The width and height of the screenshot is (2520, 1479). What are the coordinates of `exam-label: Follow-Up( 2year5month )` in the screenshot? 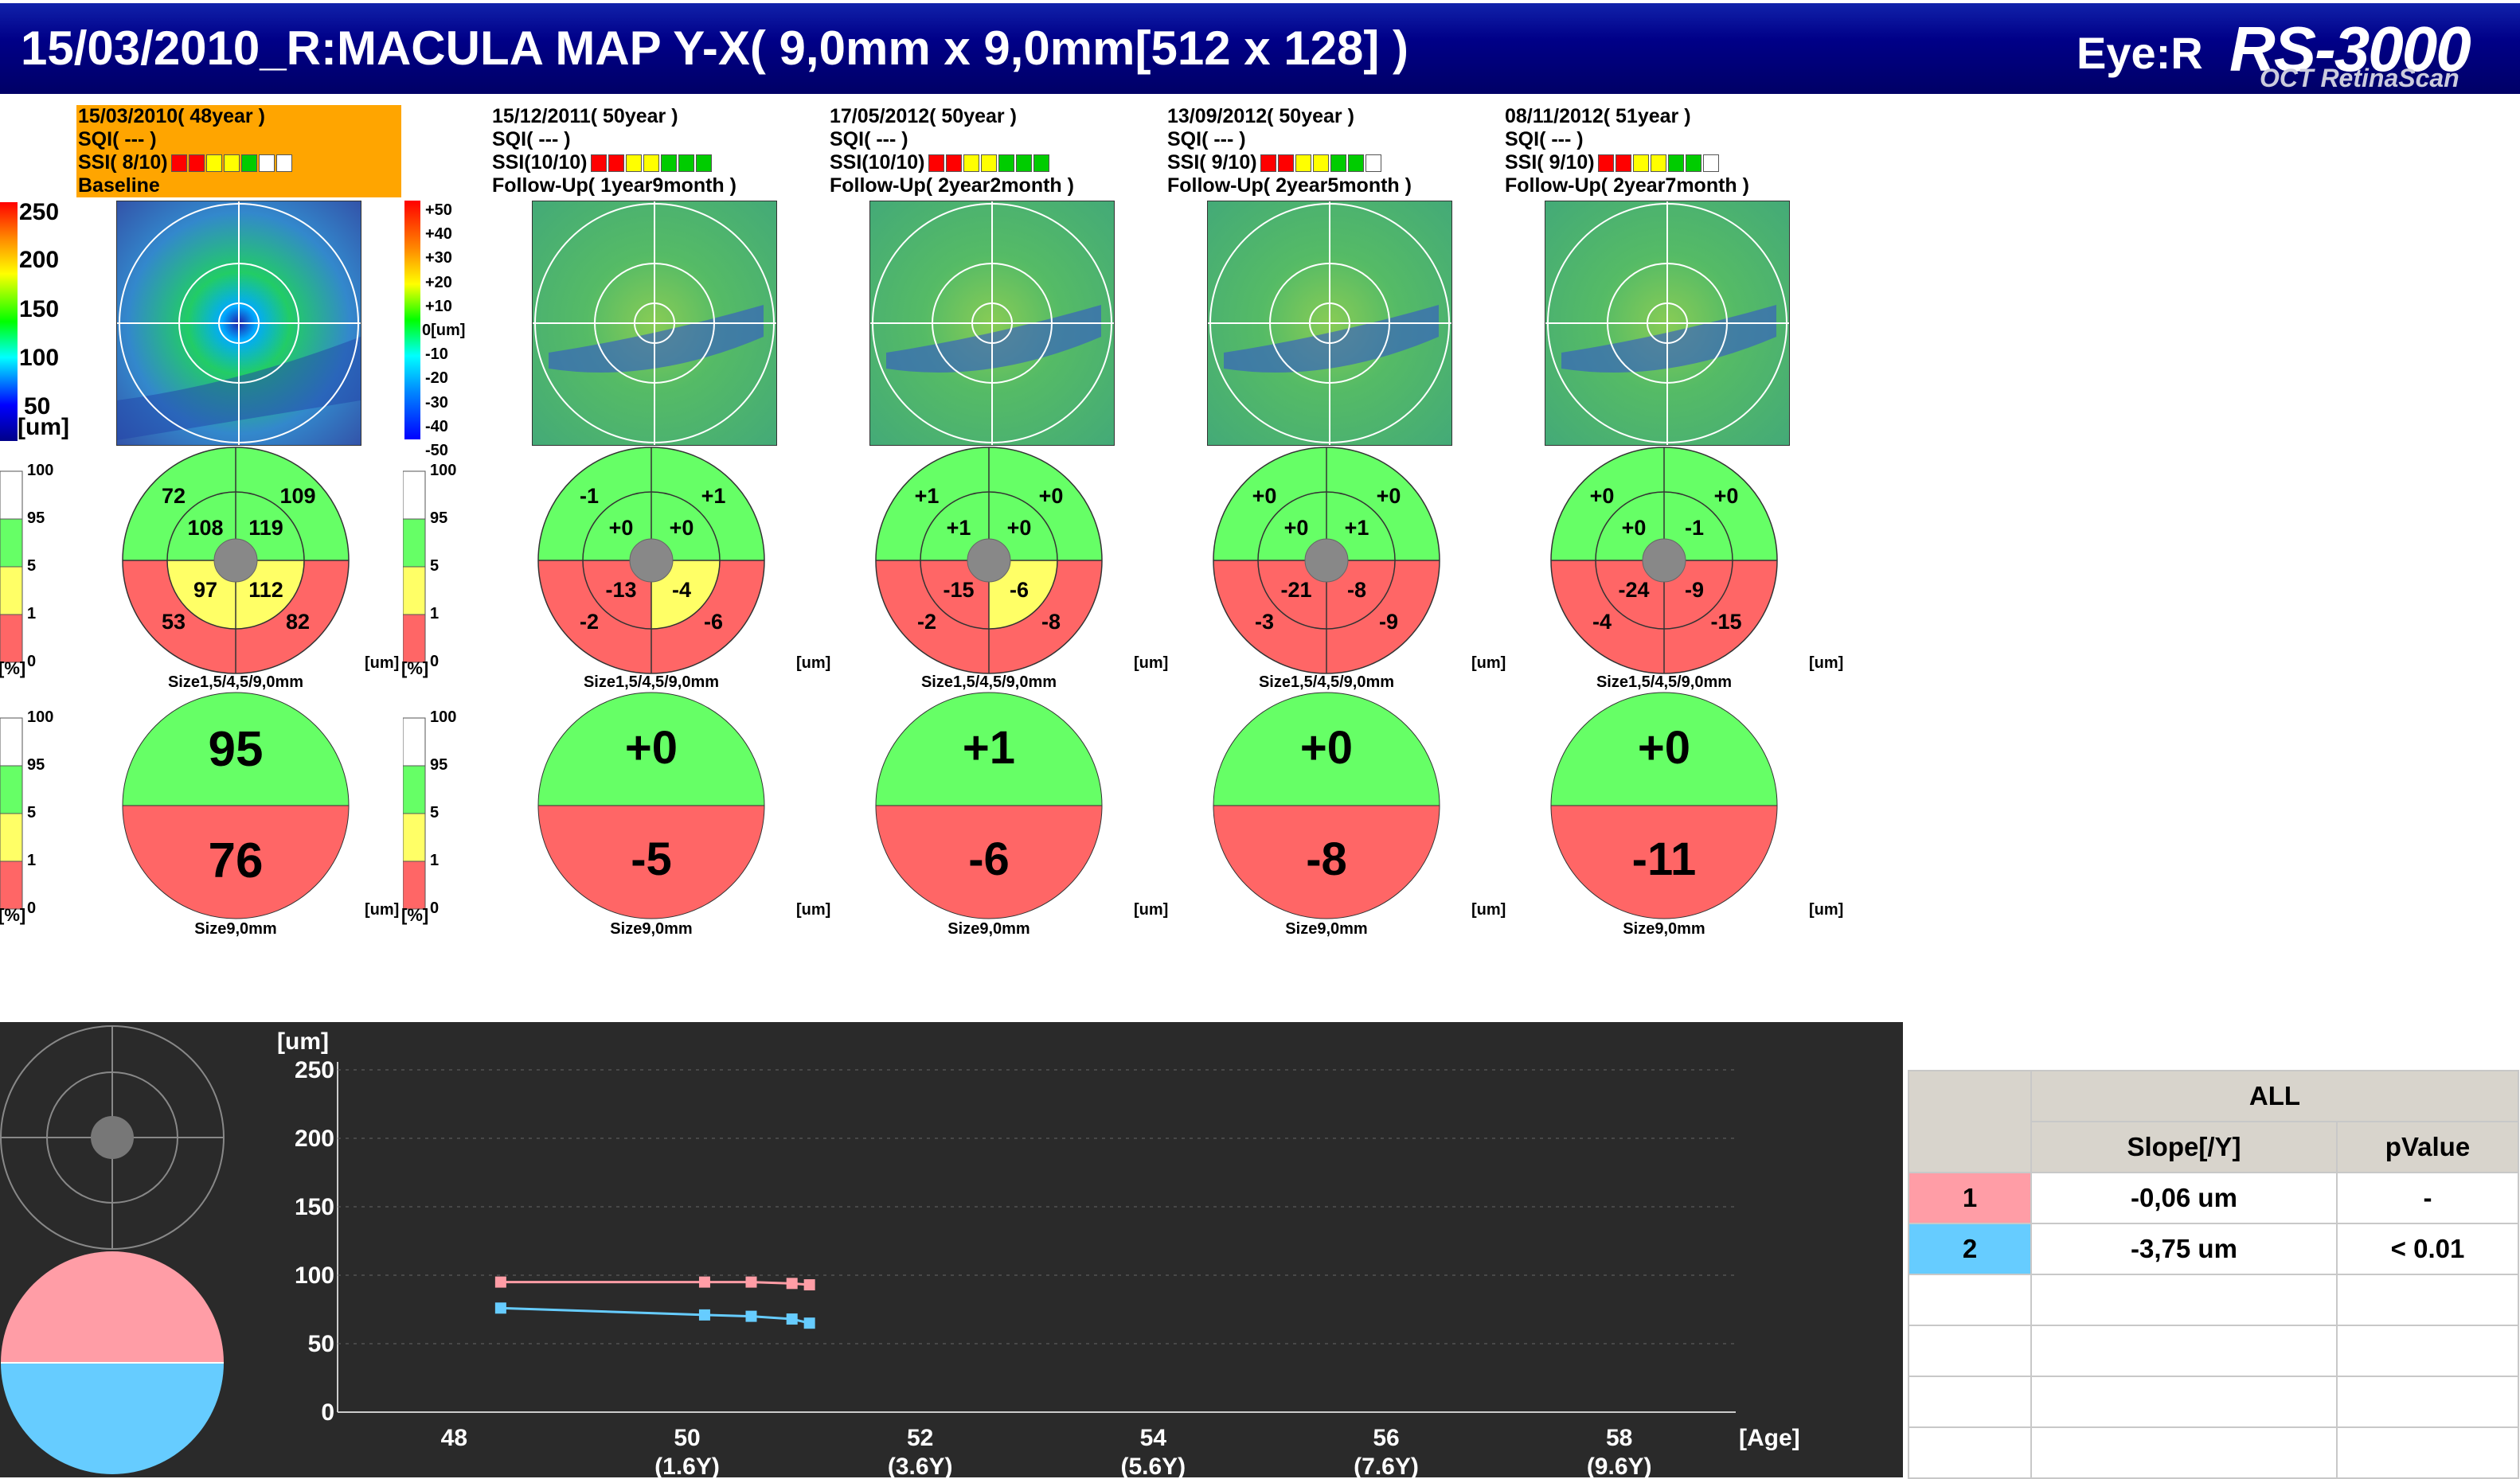 It's located at (1289, 185).